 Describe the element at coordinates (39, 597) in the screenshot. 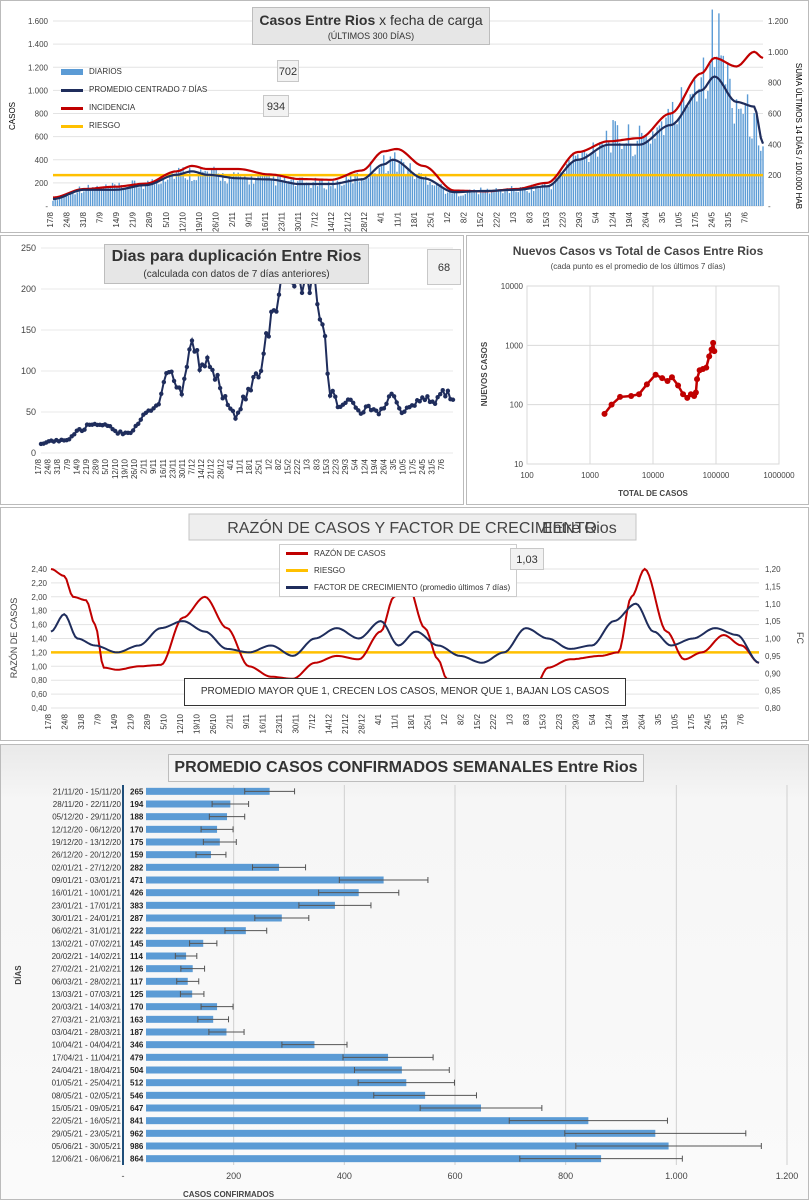

I see `y-tick-label: 2,00` at that location.